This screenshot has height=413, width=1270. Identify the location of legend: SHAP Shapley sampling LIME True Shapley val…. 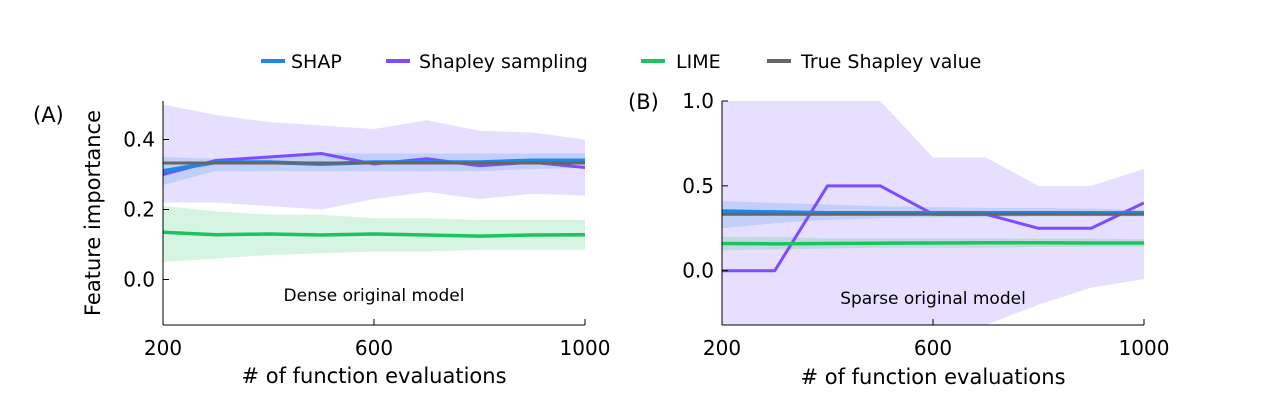
(621, 62).